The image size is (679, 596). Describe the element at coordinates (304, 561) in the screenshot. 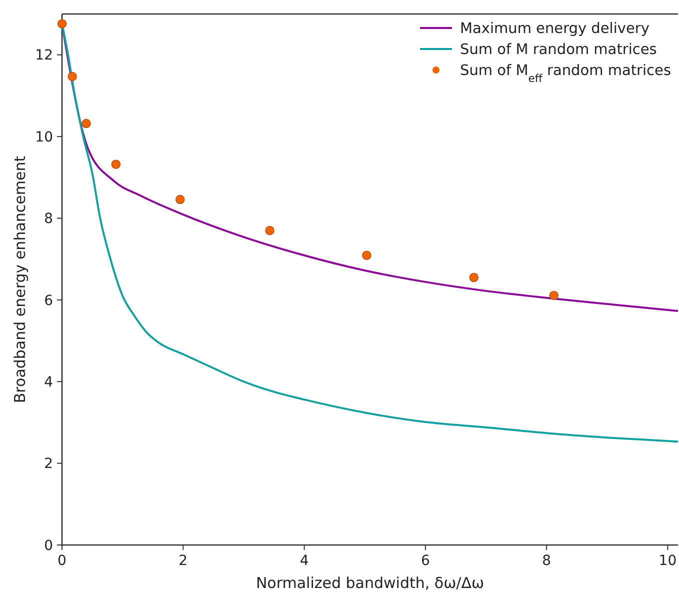

I see `x-tick-label: 4` at that location.